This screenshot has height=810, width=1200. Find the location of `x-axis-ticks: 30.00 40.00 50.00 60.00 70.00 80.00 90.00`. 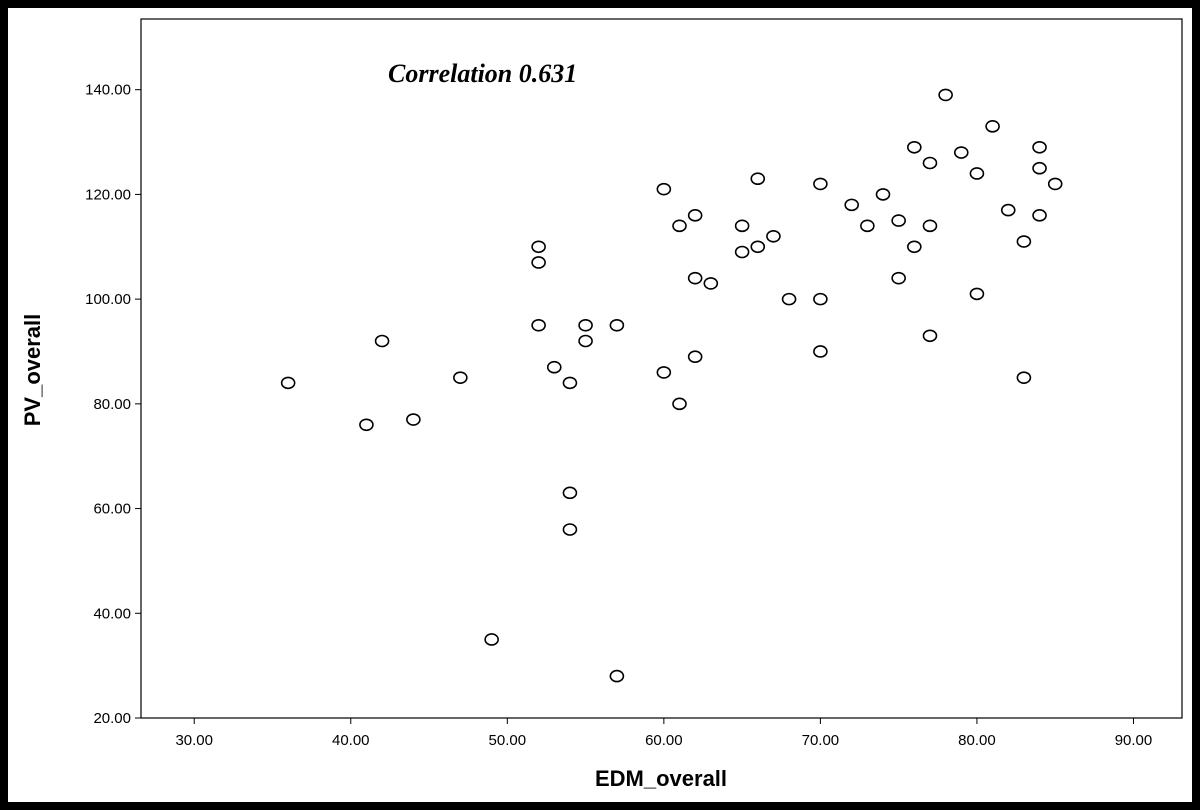

x-axis-ticks: 30.00 40.00 50.00 60.00 70.00 80.00 90.00 is located at coordinates (663, 733).